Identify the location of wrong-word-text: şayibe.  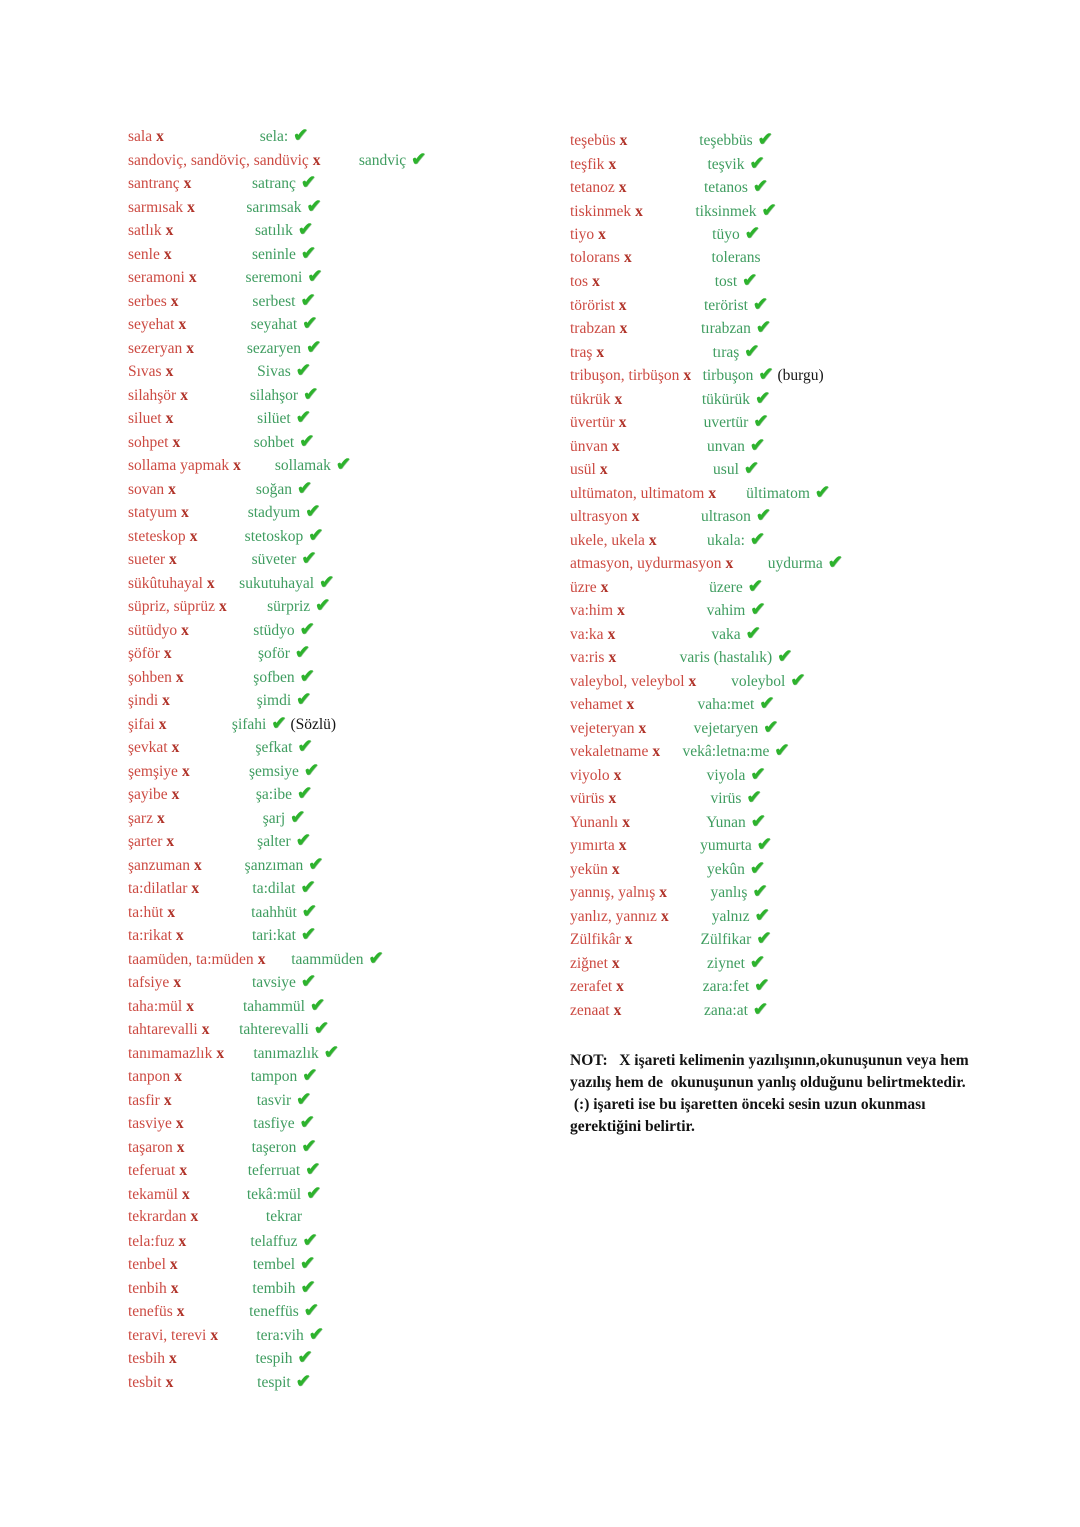
(148, 794).